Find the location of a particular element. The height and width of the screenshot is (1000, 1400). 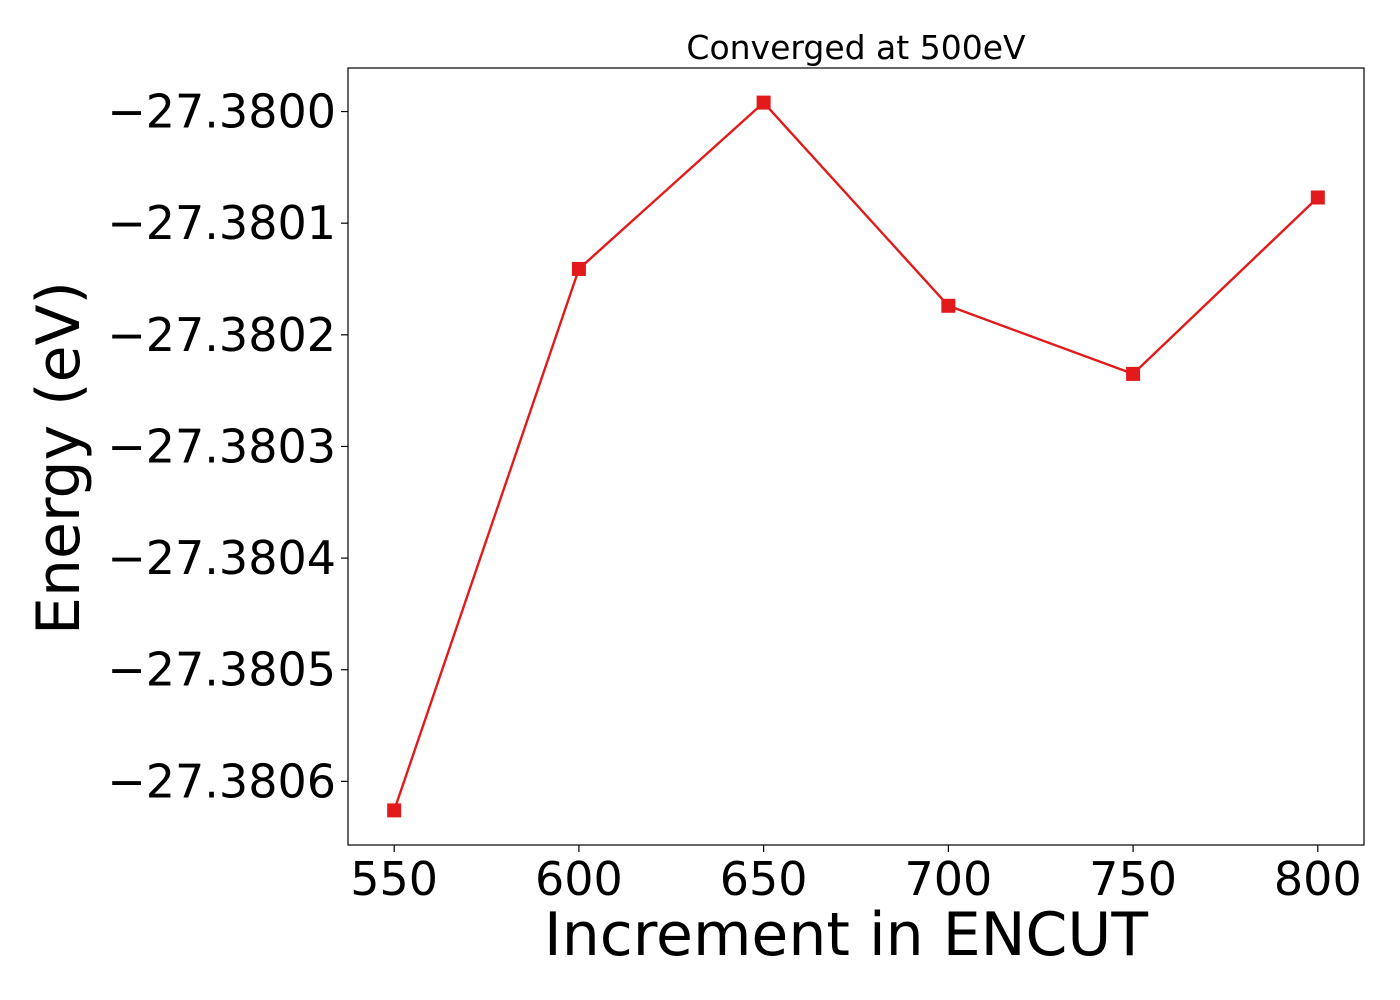

y-tick-label: −27.3803 is located at coordinates (221, 446).